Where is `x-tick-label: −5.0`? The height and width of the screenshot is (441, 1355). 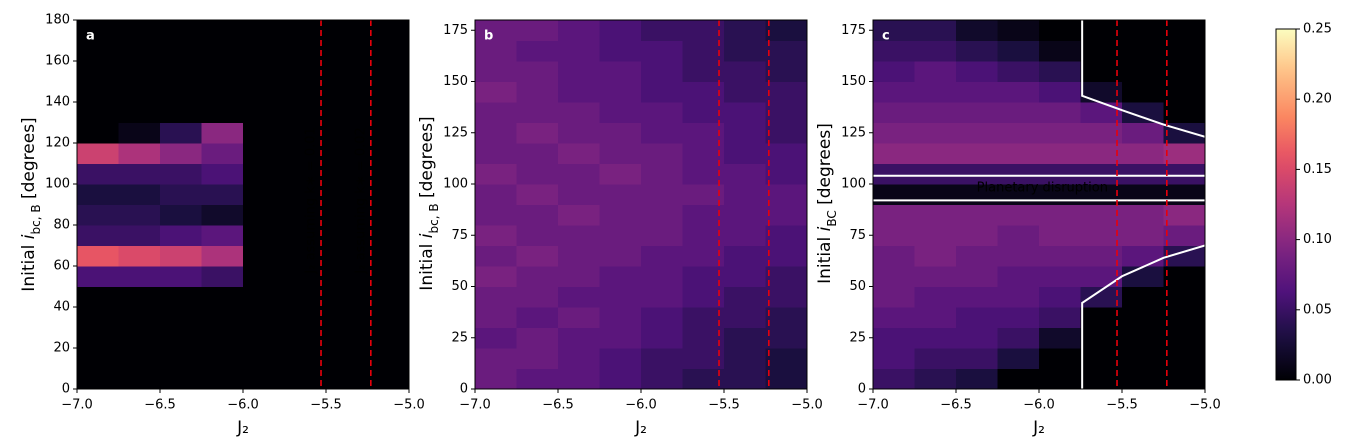
x-tick-label: −5.0 is located at coordinates (1205, 405).